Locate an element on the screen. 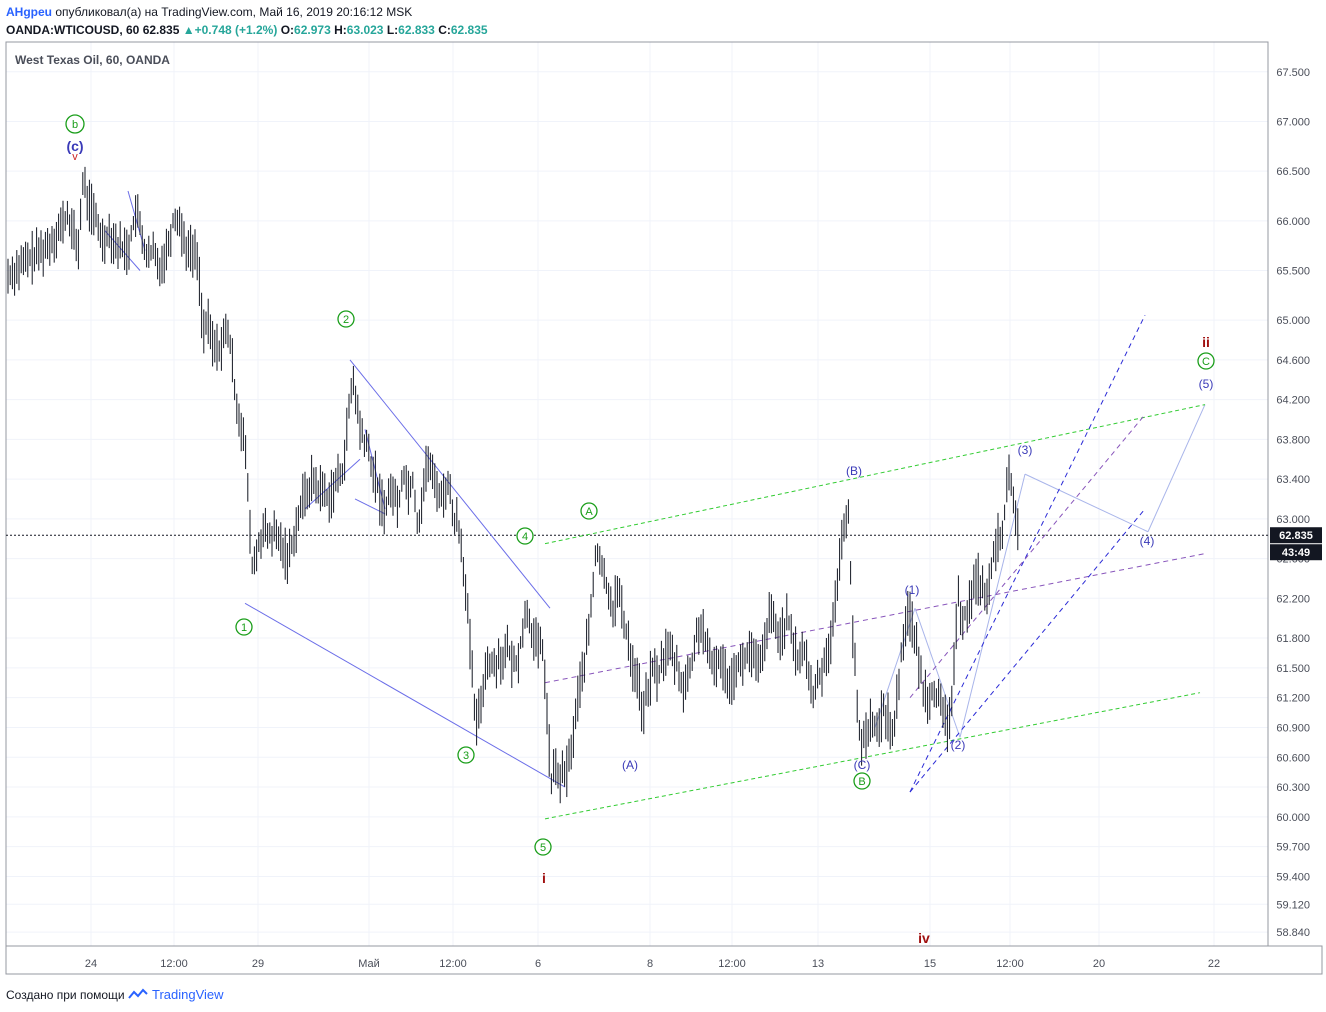 This screenshot has width=1326, height=1012. label-A-circle is located at coordinates (589, 511).